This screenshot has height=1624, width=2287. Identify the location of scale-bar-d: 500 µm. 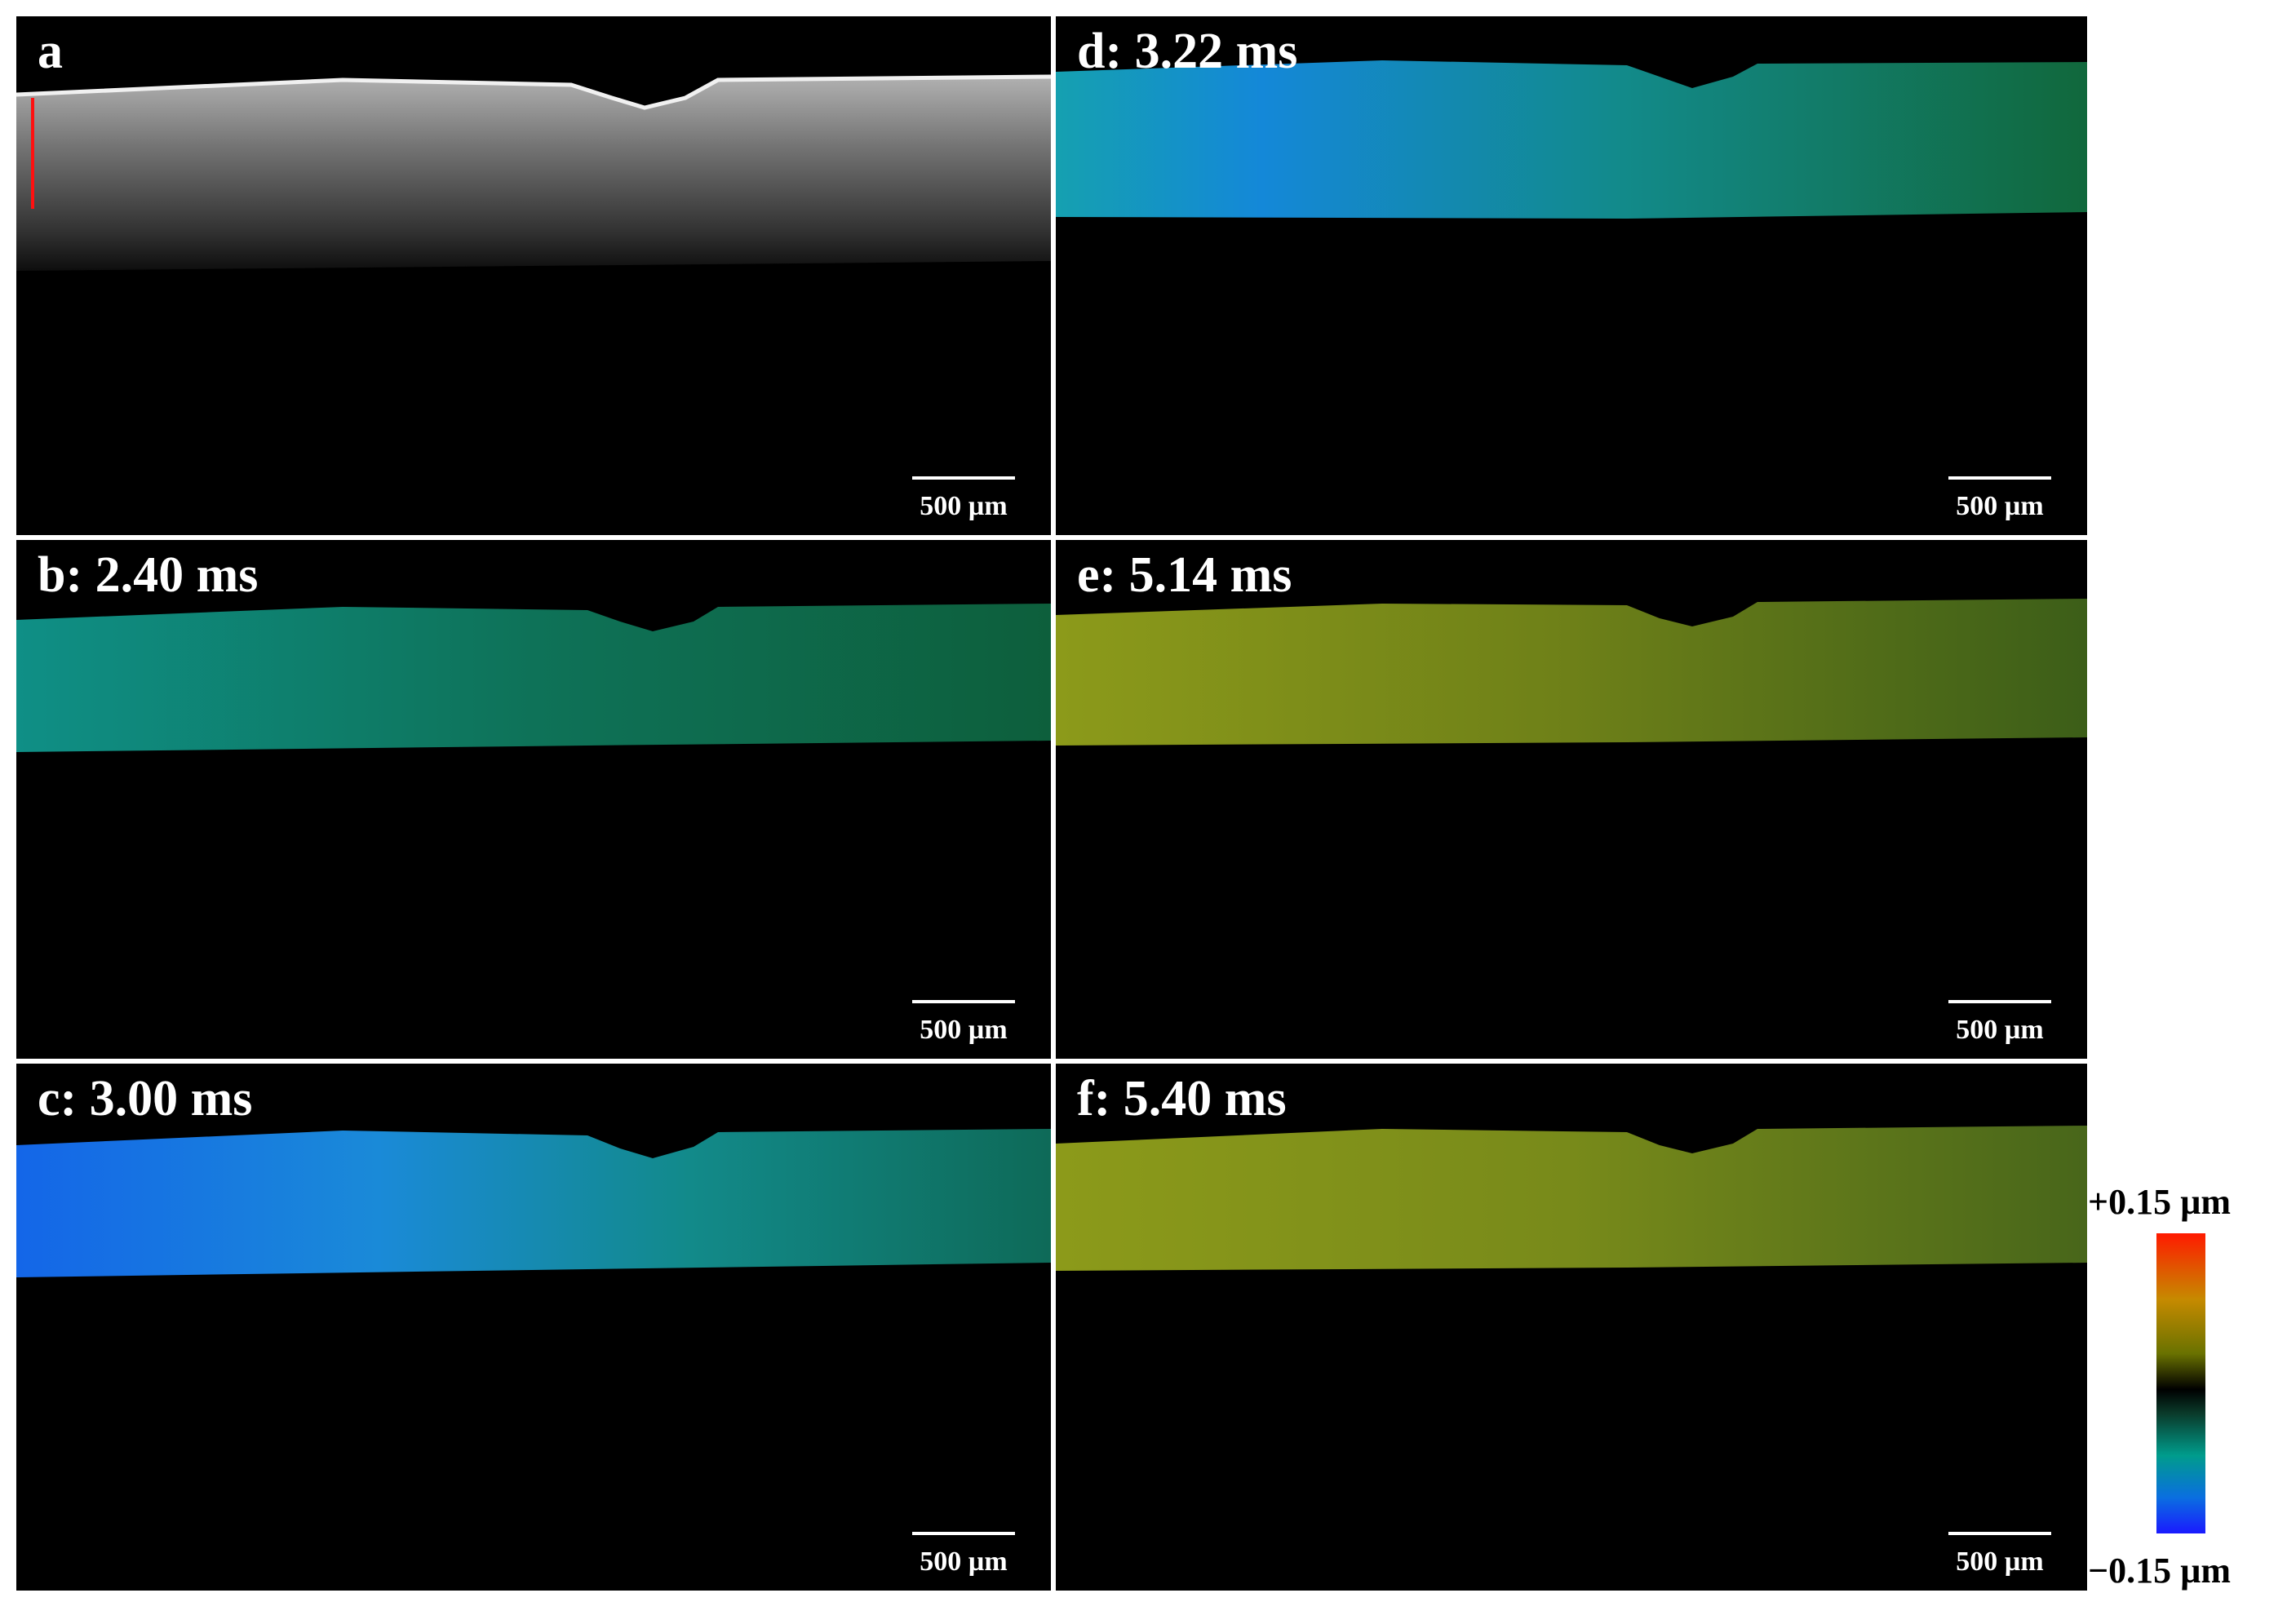
(1999, 498).